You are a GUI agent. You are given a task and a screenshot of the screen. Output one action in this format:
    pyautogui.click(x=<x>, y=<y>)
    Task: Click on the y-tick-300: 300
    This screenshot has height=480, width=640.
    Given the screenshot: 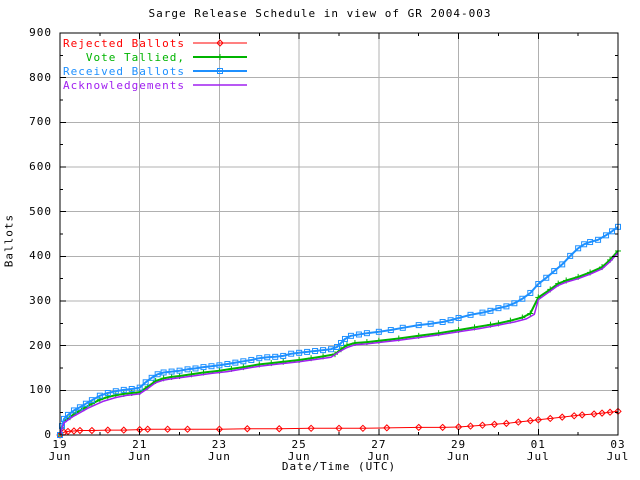 What is the action you would take?
    pyautogui.click(x=40, y=300)
    